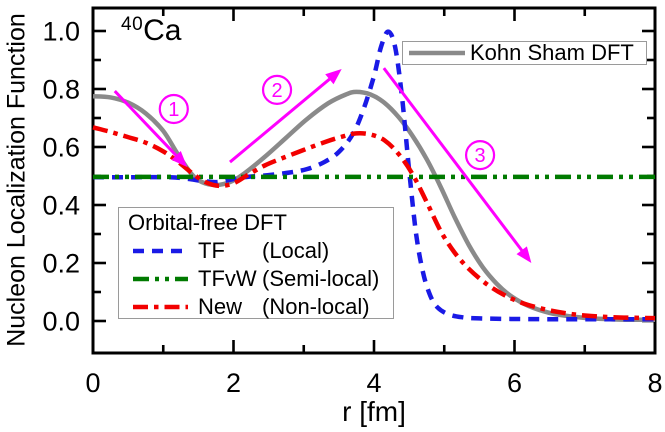 Image resolution: width=665 pixels, height=432 pixels. I want to click on arrow-1-line, so click(146, 124).